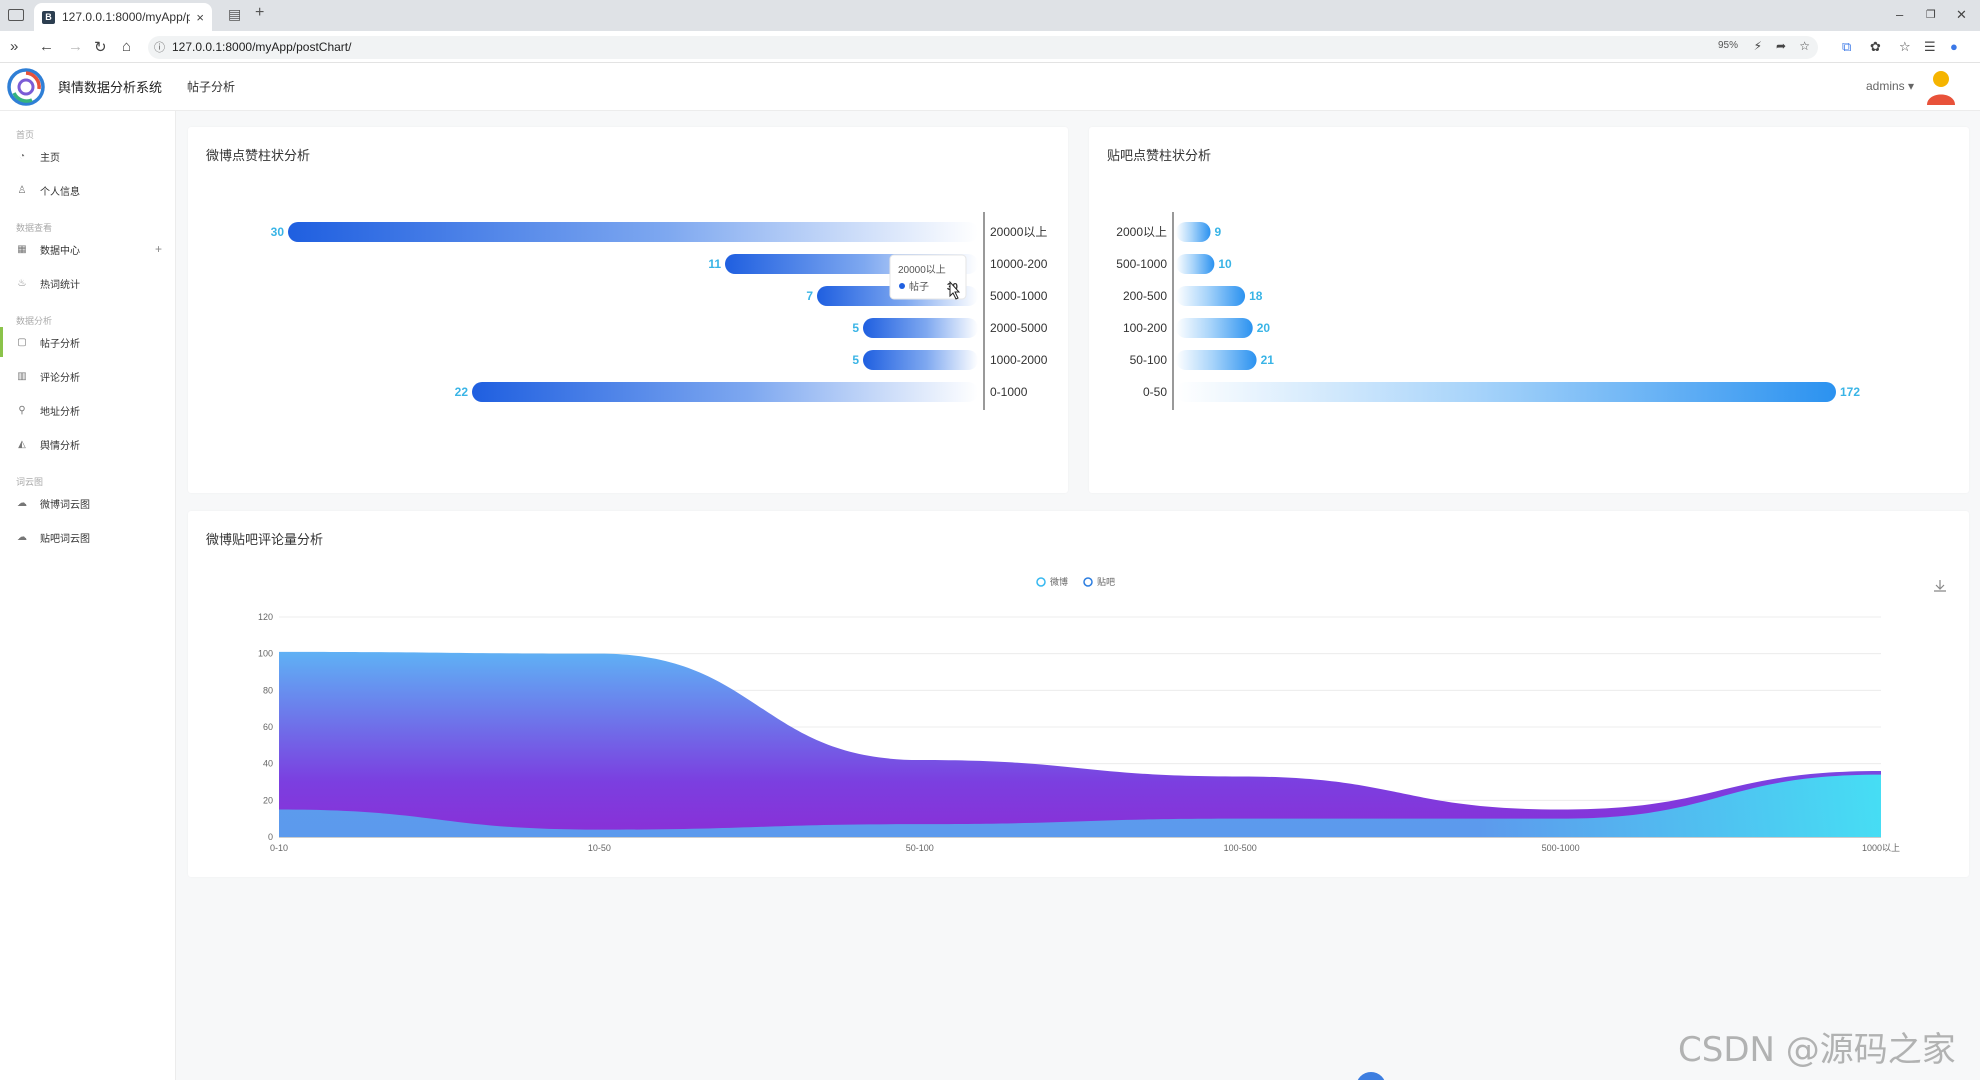 Image resolution: width=1980 pixels, height=1080 pixels. What do you see at coordinates (1561, 848) in the screenshot?
I see `x-tick-label: 500-1000` at bounding box center [1561, 848].